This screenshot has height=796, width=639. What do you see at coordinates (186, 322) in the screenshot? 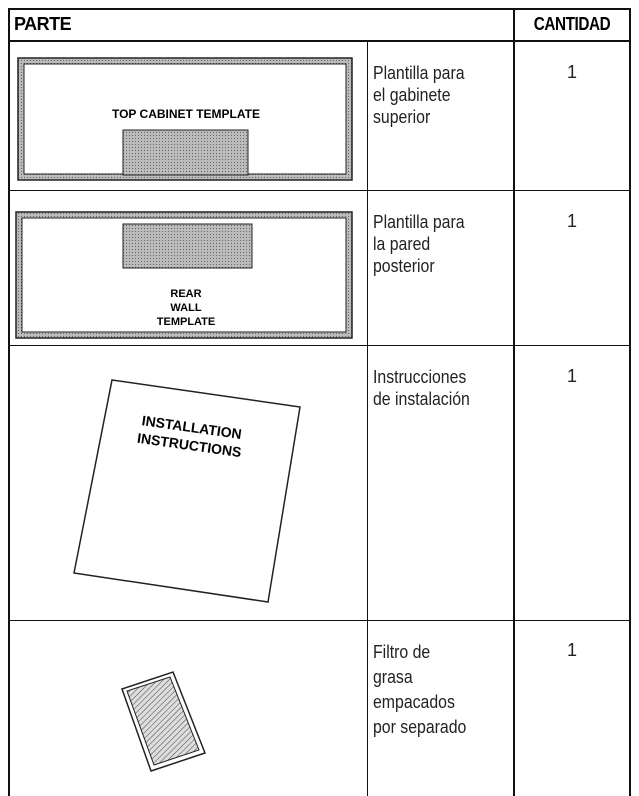
I see `illustration-label: TEMPLATE` at bounding box center [186, 322].